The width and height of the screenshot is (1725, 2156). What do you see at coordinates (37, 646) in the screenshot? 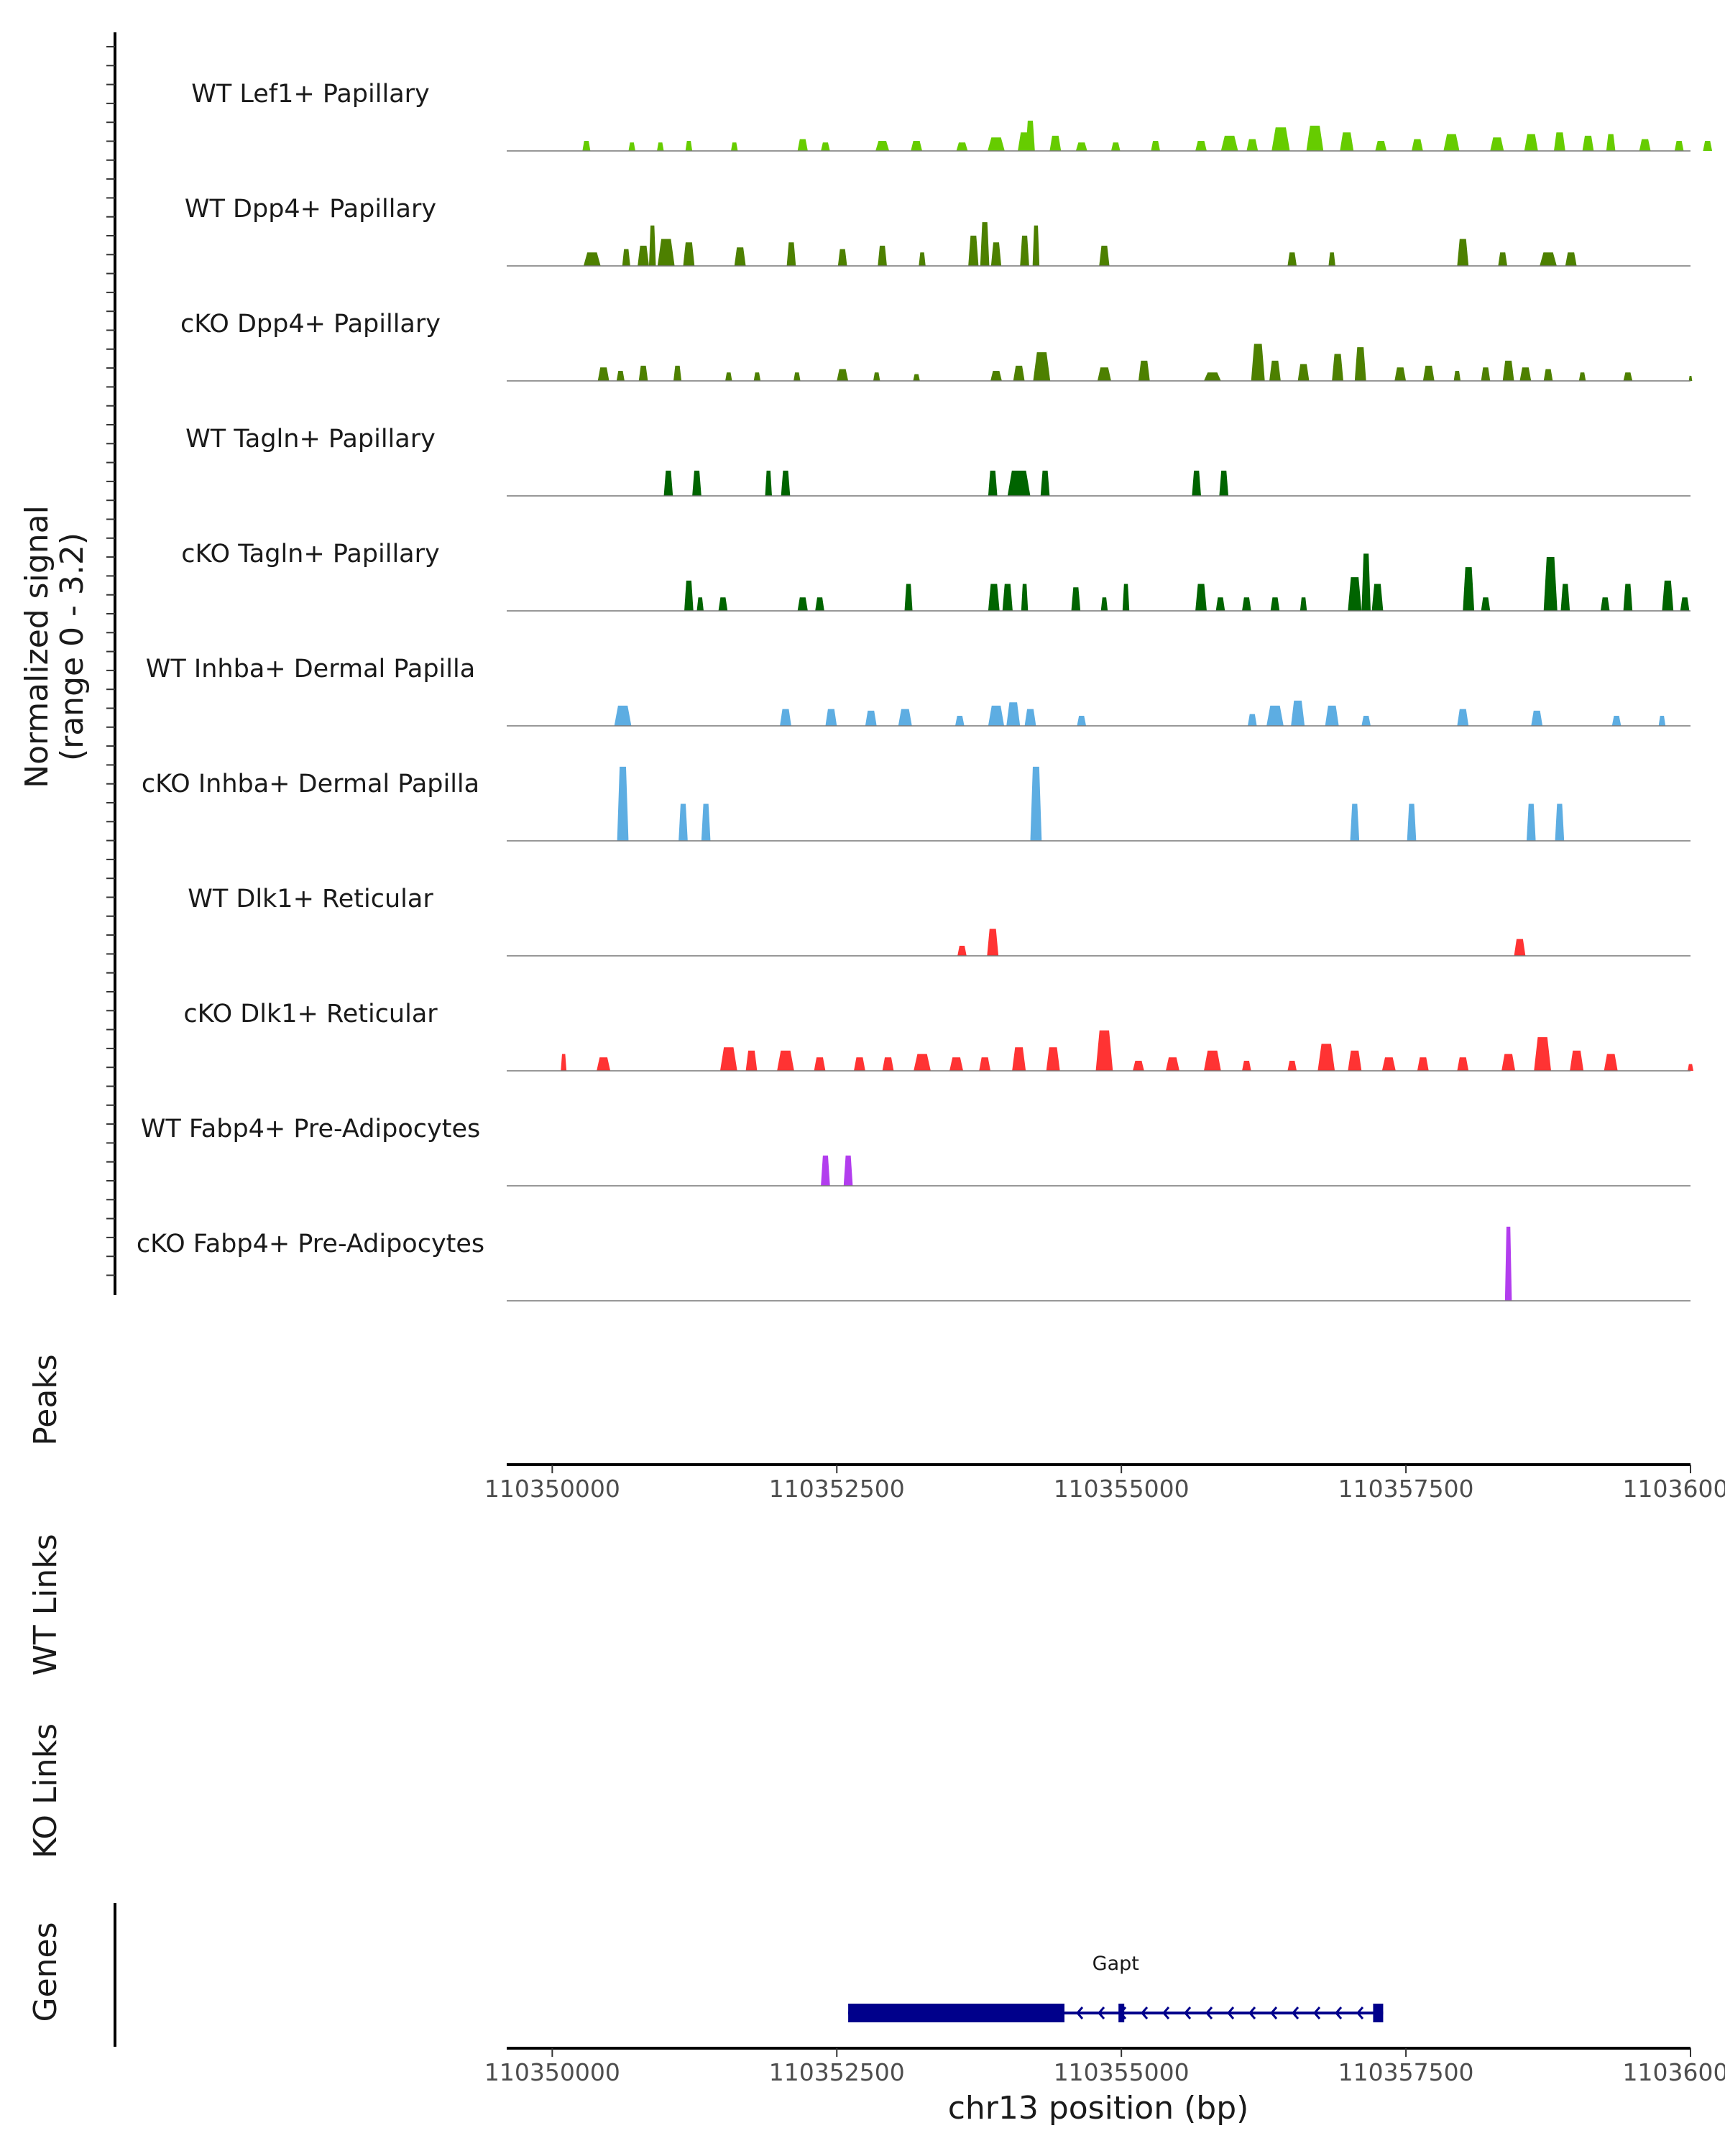
I see `y-axis-title-line1: Normalized signal` at bounding box center [37, 646].